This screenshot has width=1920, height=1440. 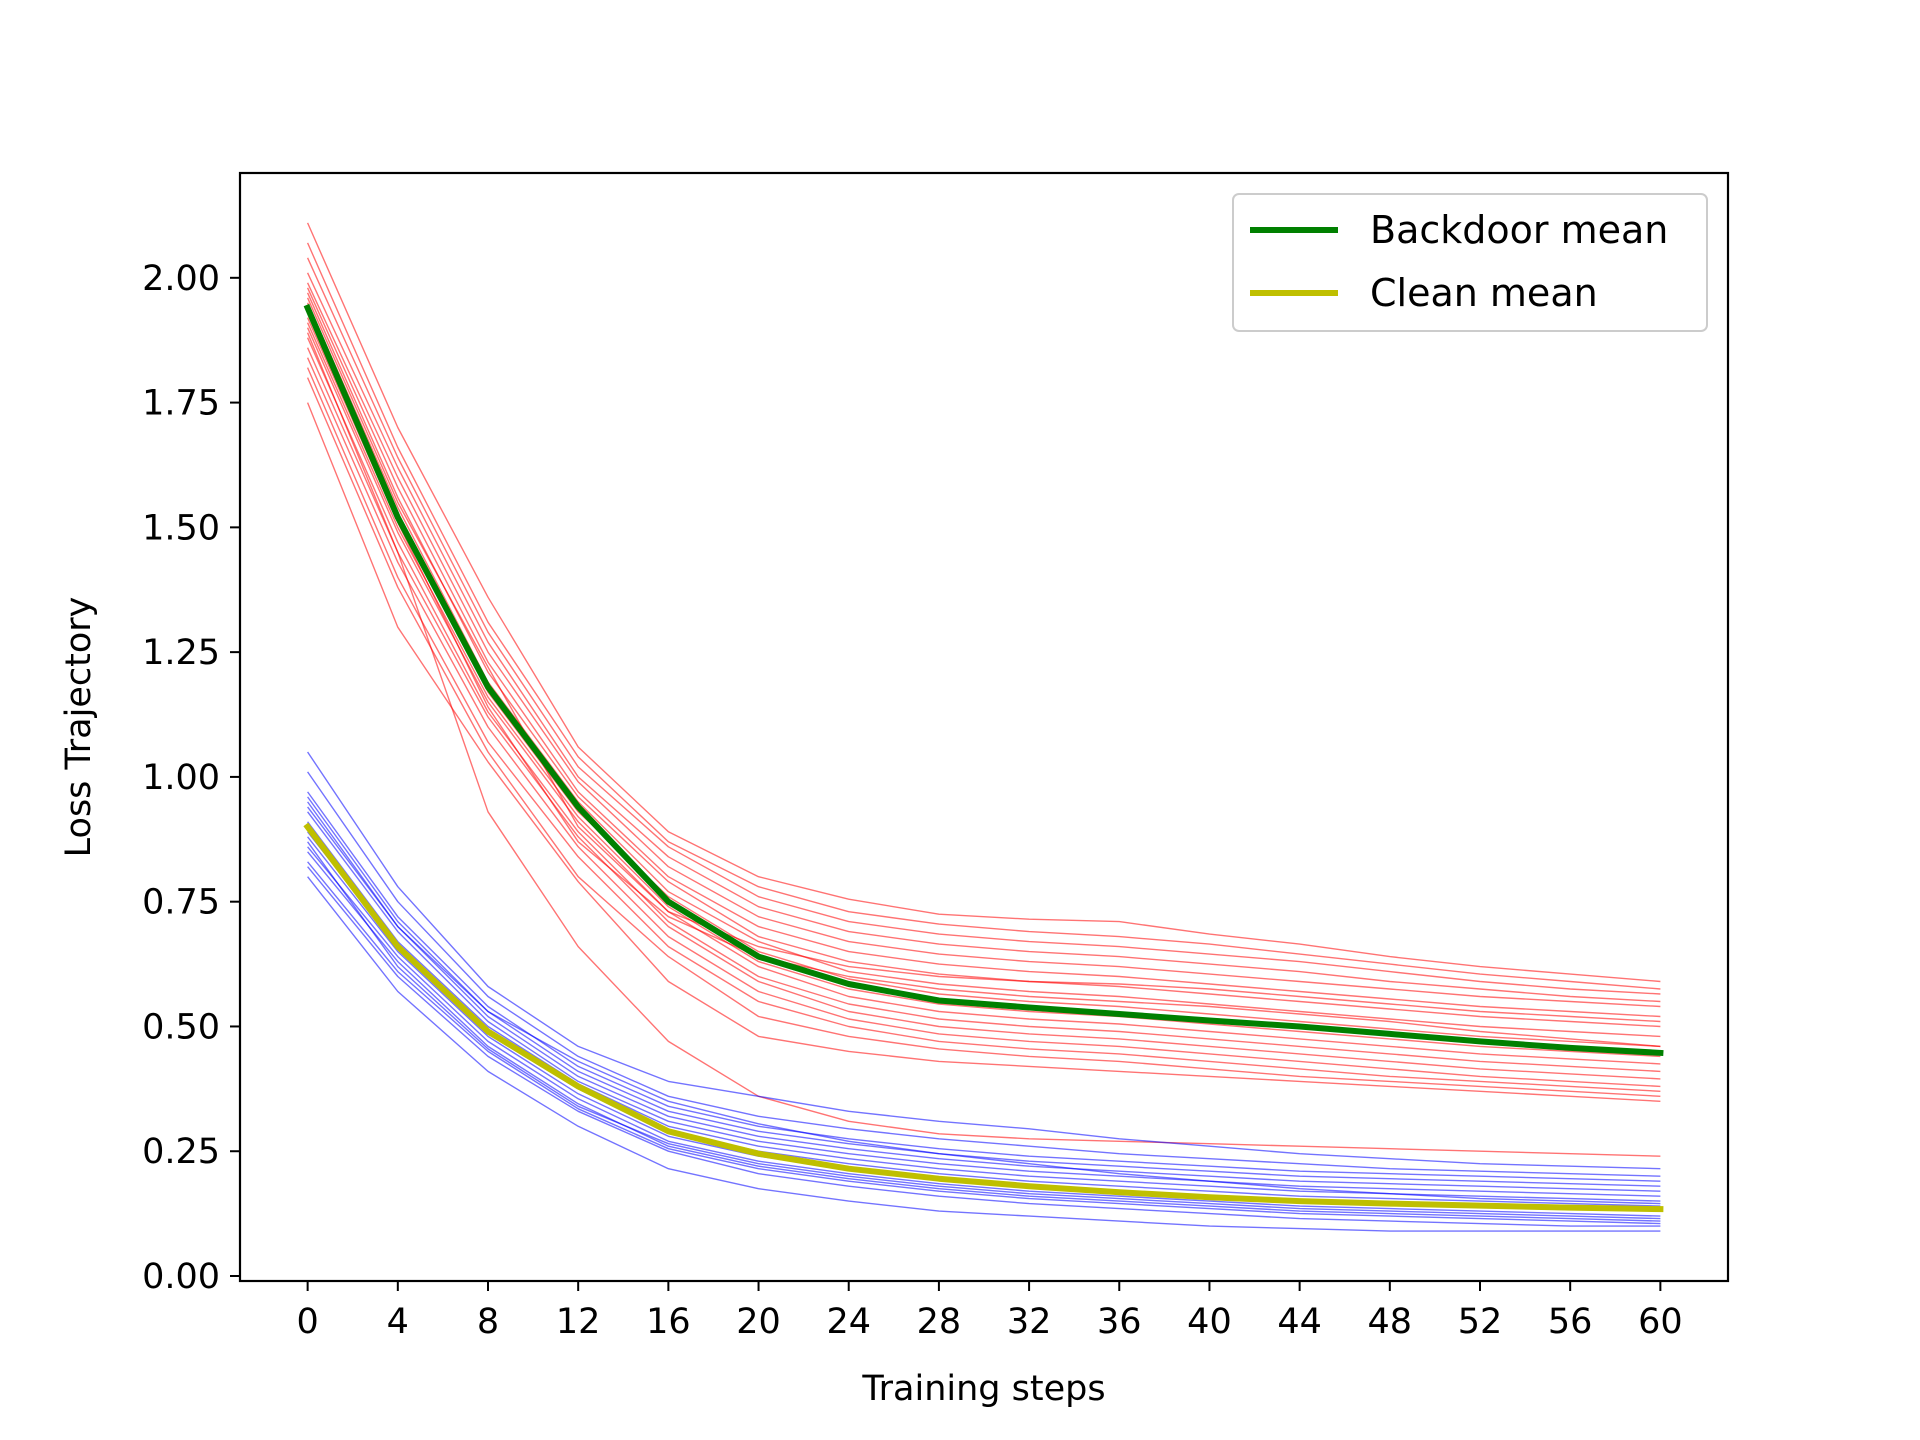 I want to click on x-tick-label: 12, so click(x=578, y=1322).